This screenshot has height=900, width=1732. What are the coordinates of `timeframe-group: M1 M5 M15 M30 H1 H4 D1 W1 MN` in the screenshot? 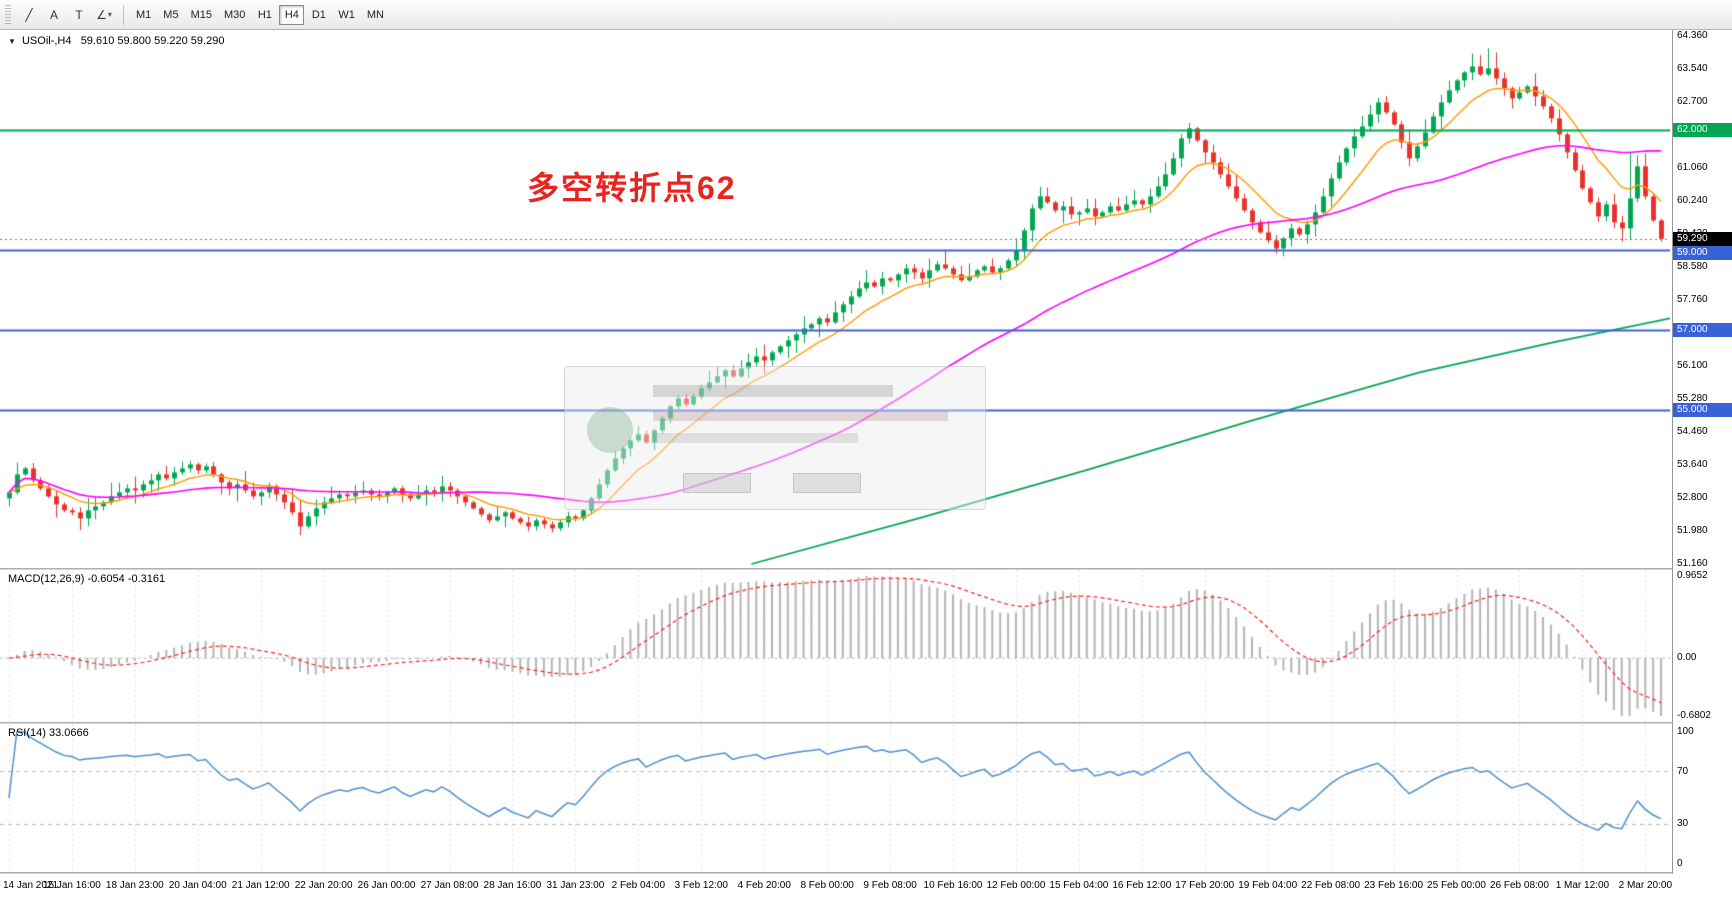 It's located at (260, 14).